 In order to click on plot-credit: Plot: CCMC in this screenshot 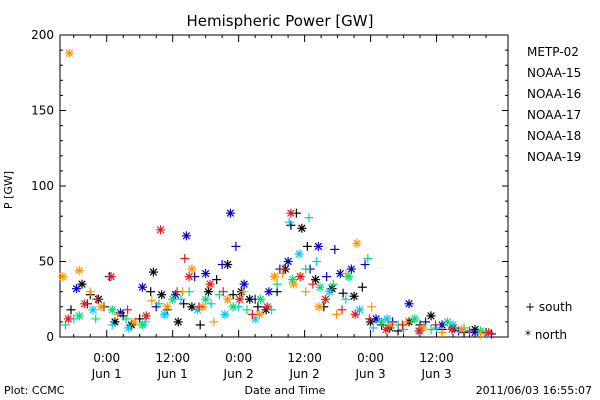, I will do `click(34, 390)`.